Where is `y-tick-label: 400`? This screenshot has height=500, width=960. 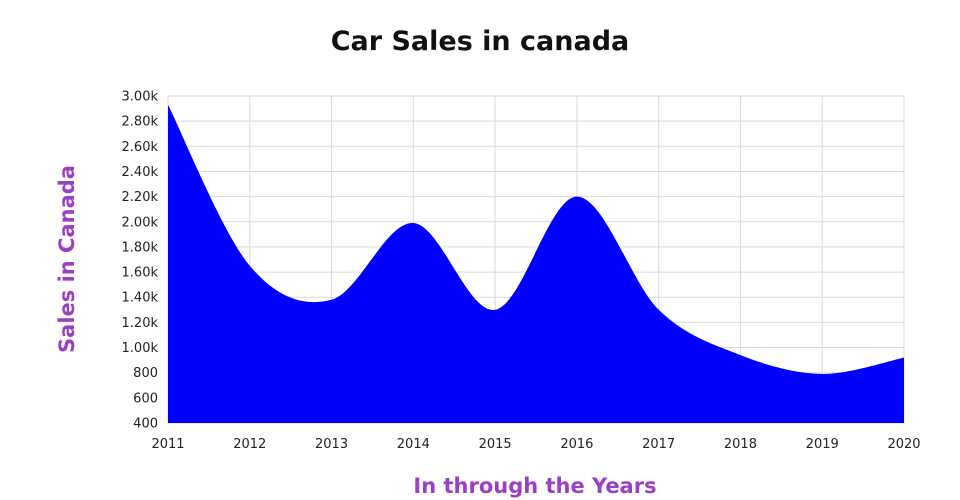 y-tick-label: 400 is located at coordinates (145, 424).